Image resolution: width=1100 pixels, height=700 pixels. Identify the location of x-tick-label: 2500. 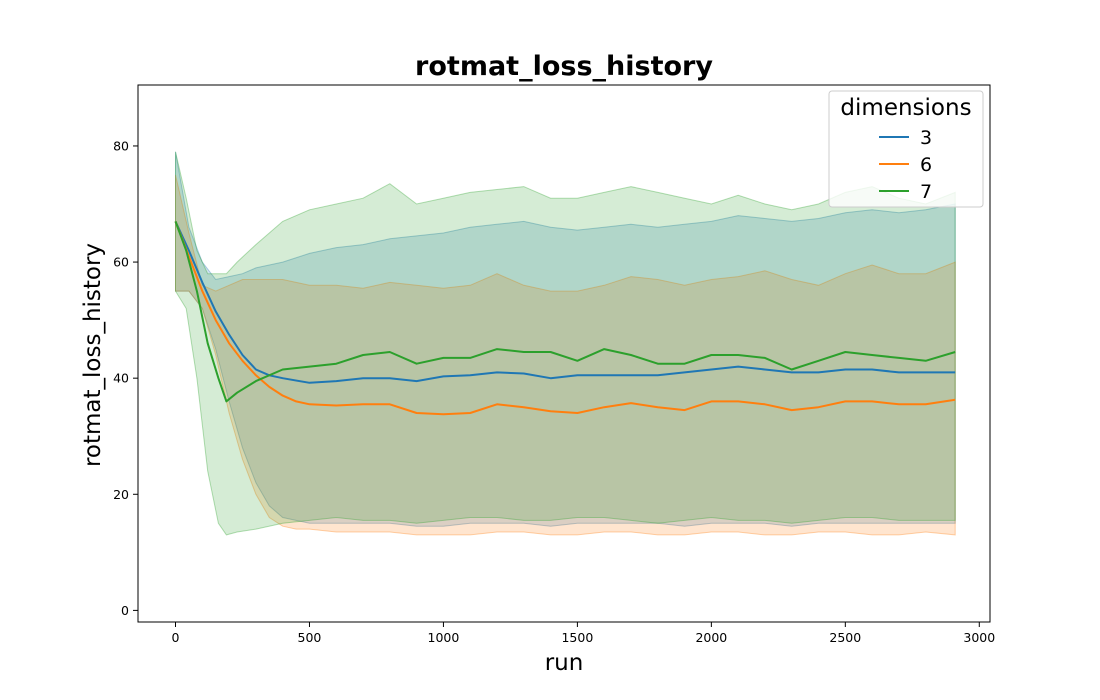
(845, 637).